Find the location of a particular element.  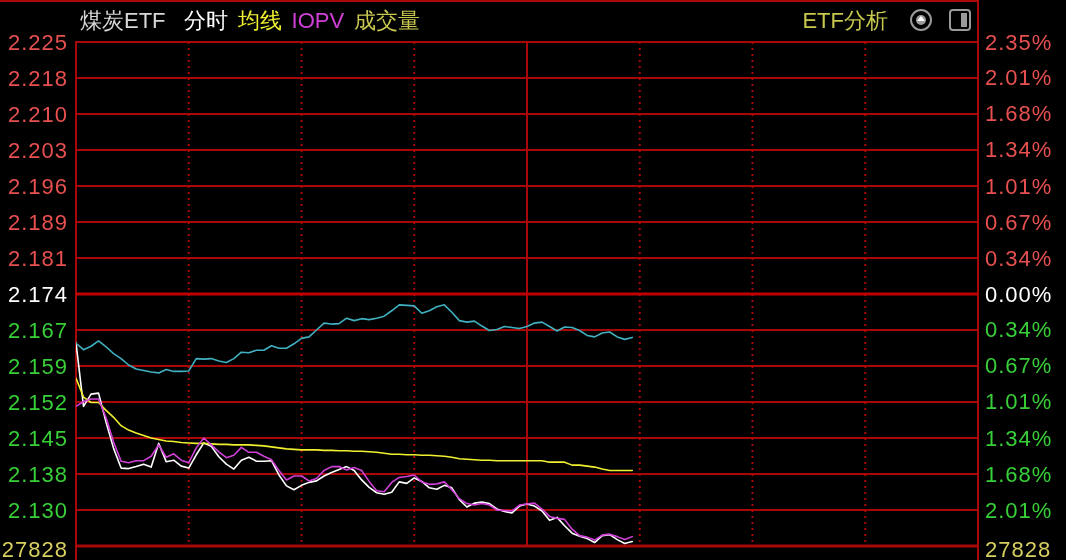

y-tick-label: 2.138 is located at coordinates (37, 474).